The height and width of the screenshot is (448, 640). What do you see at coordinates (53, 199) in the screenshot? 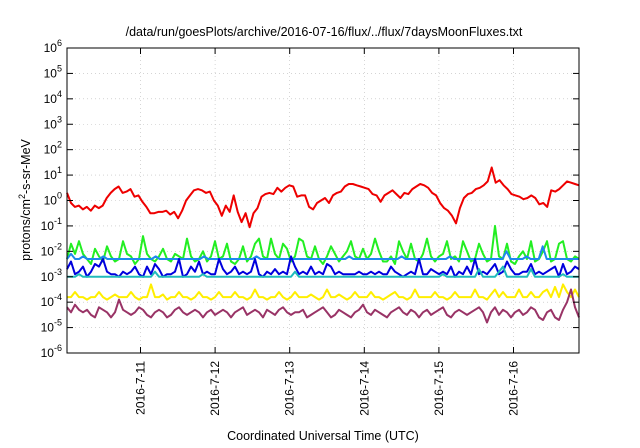
I see `y-tick-label: 10⁰` at bounding box center [53, 199].